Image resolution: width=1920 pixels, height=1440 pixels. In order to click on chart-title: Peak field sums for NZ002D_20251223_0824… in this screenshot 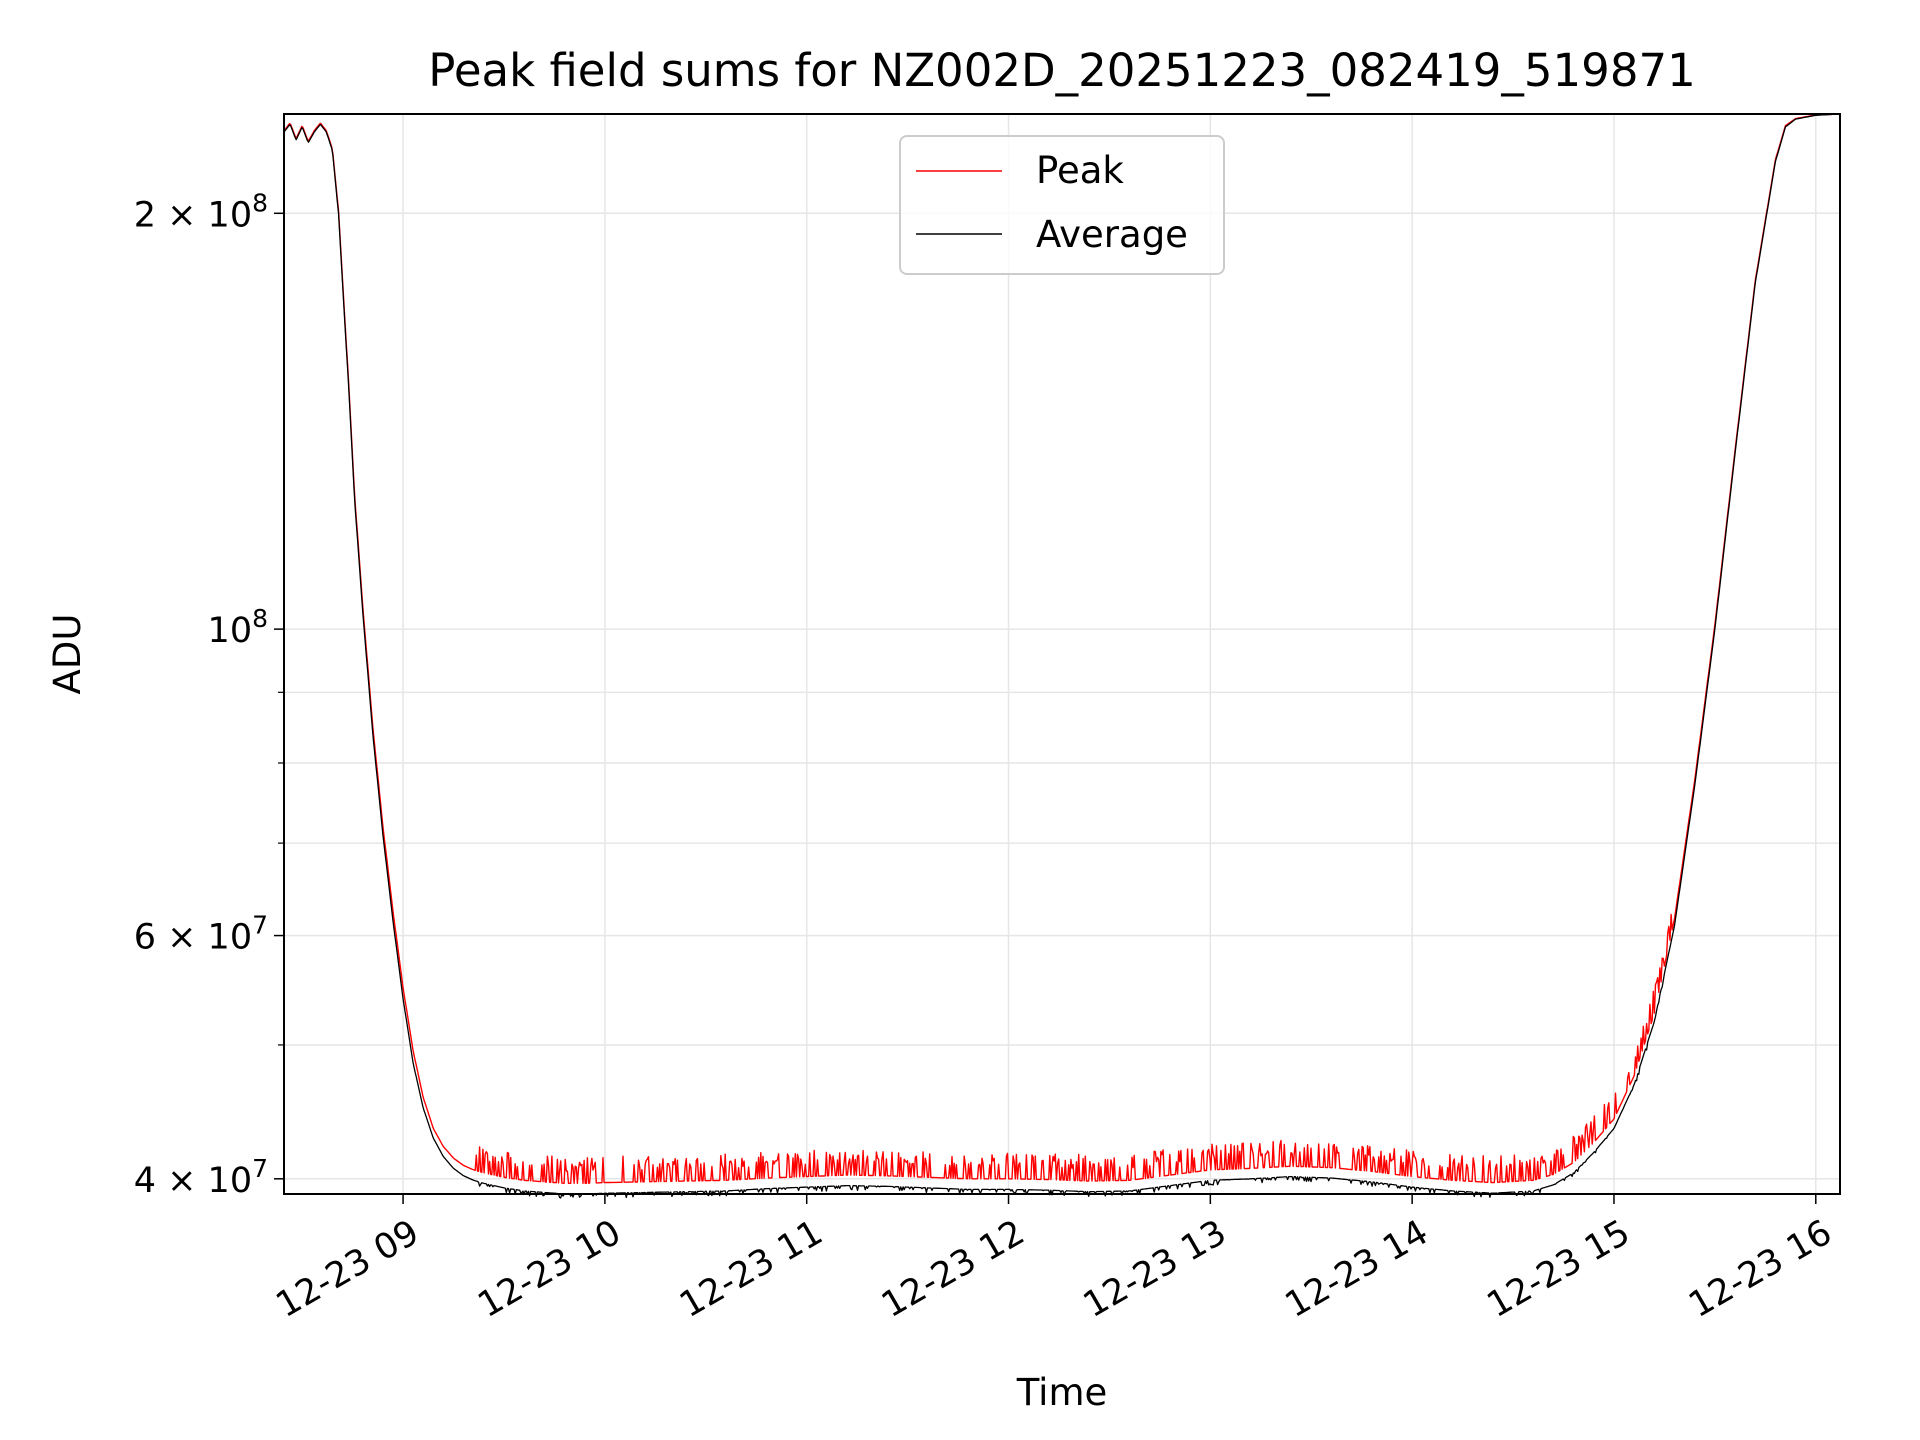, I will do `click(1061, 70)`.